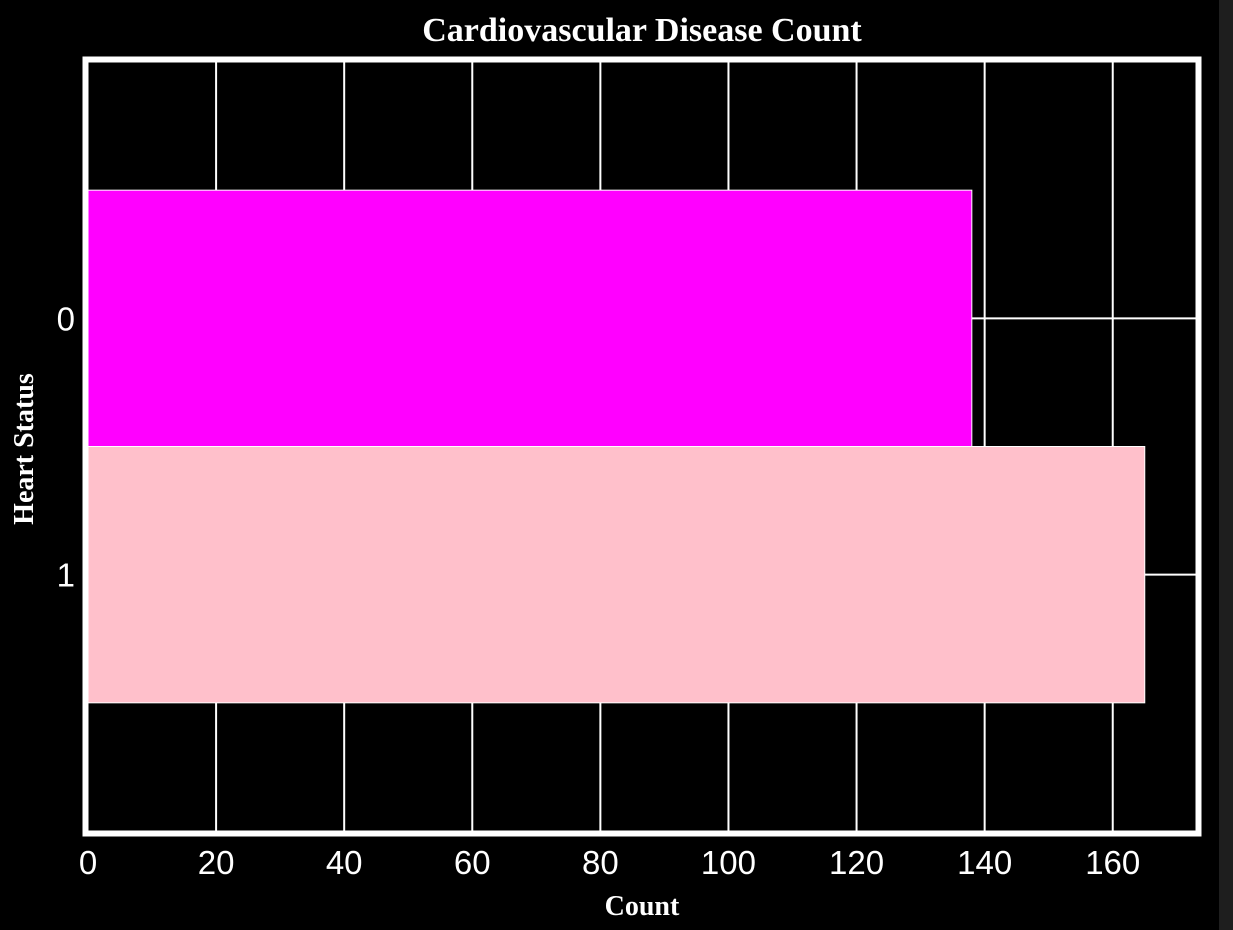 Image resolution: width=1233 pixels, height=930 pixels. I want to click on x-tick-label: 100, so click(728, 862).